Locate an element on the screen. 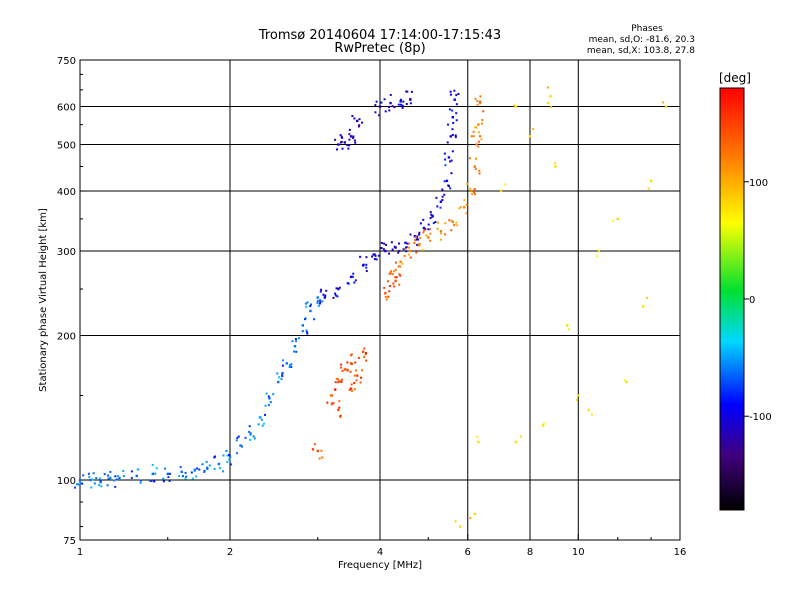  colorbar-tick-label: -100 is located at coordinates (760, 417).